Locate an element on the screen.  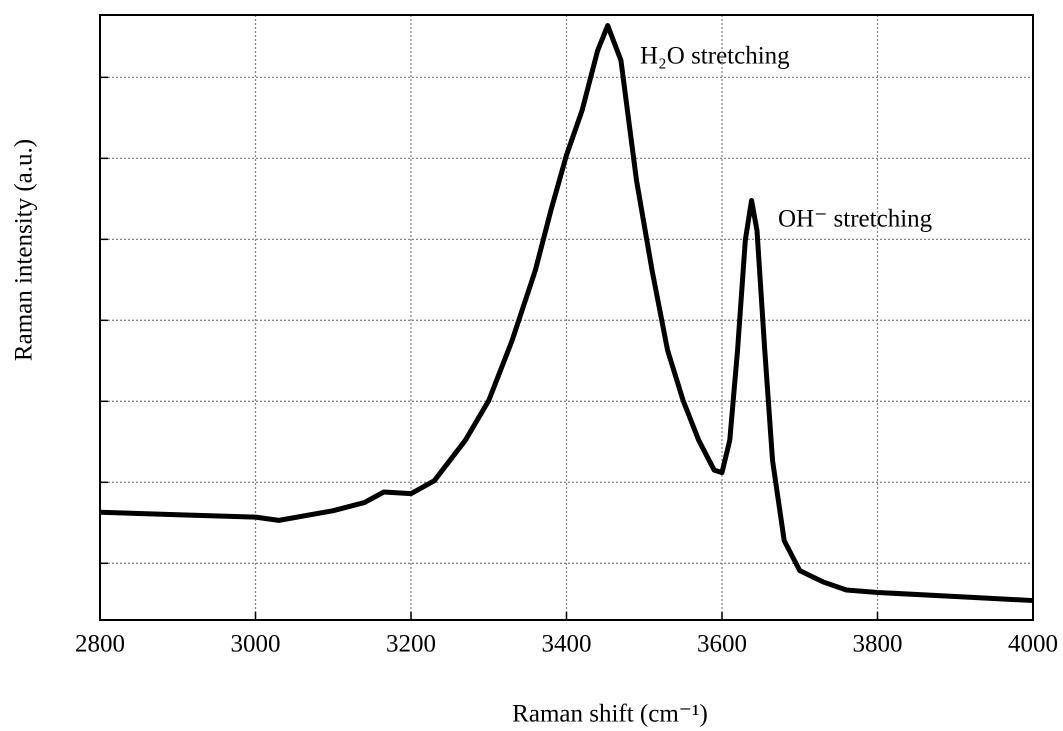
x-tick-label: 3000 is located at coordinates (256, 644).